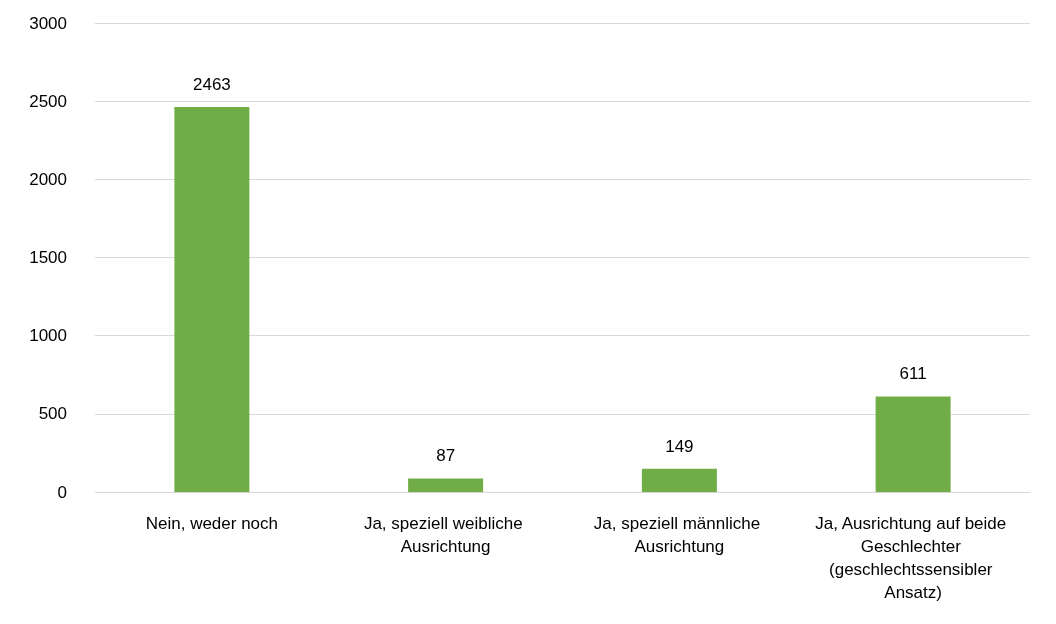 This screenshot has width=1056, height=624. What do you see at coordinates (211, 84) in the screenshot?
I see `data-label: 2463` at bounding box center [211, 84].